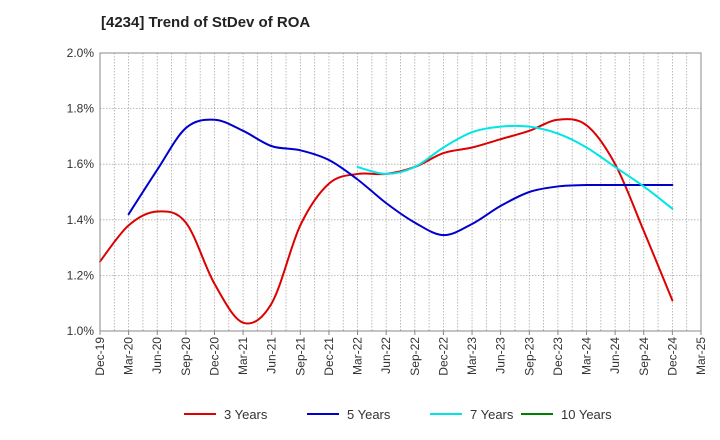 The height and width of the screenshot is (440, 720). What do you see at coordinates (472, 356) in the screenshot?
I see `x-tick-label: Mar-23` at bounding box center [472, 356].